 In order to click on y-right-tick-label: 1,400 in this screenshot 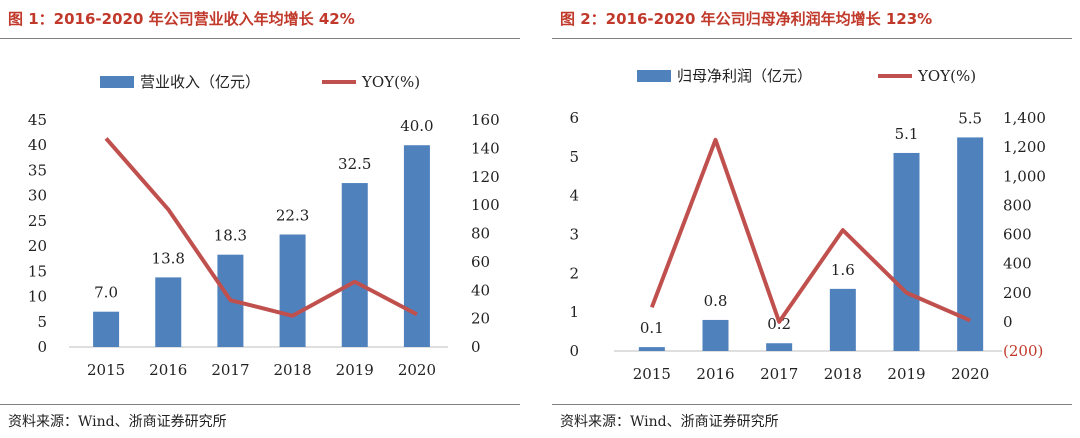, I will do `click(1024, 118)`.